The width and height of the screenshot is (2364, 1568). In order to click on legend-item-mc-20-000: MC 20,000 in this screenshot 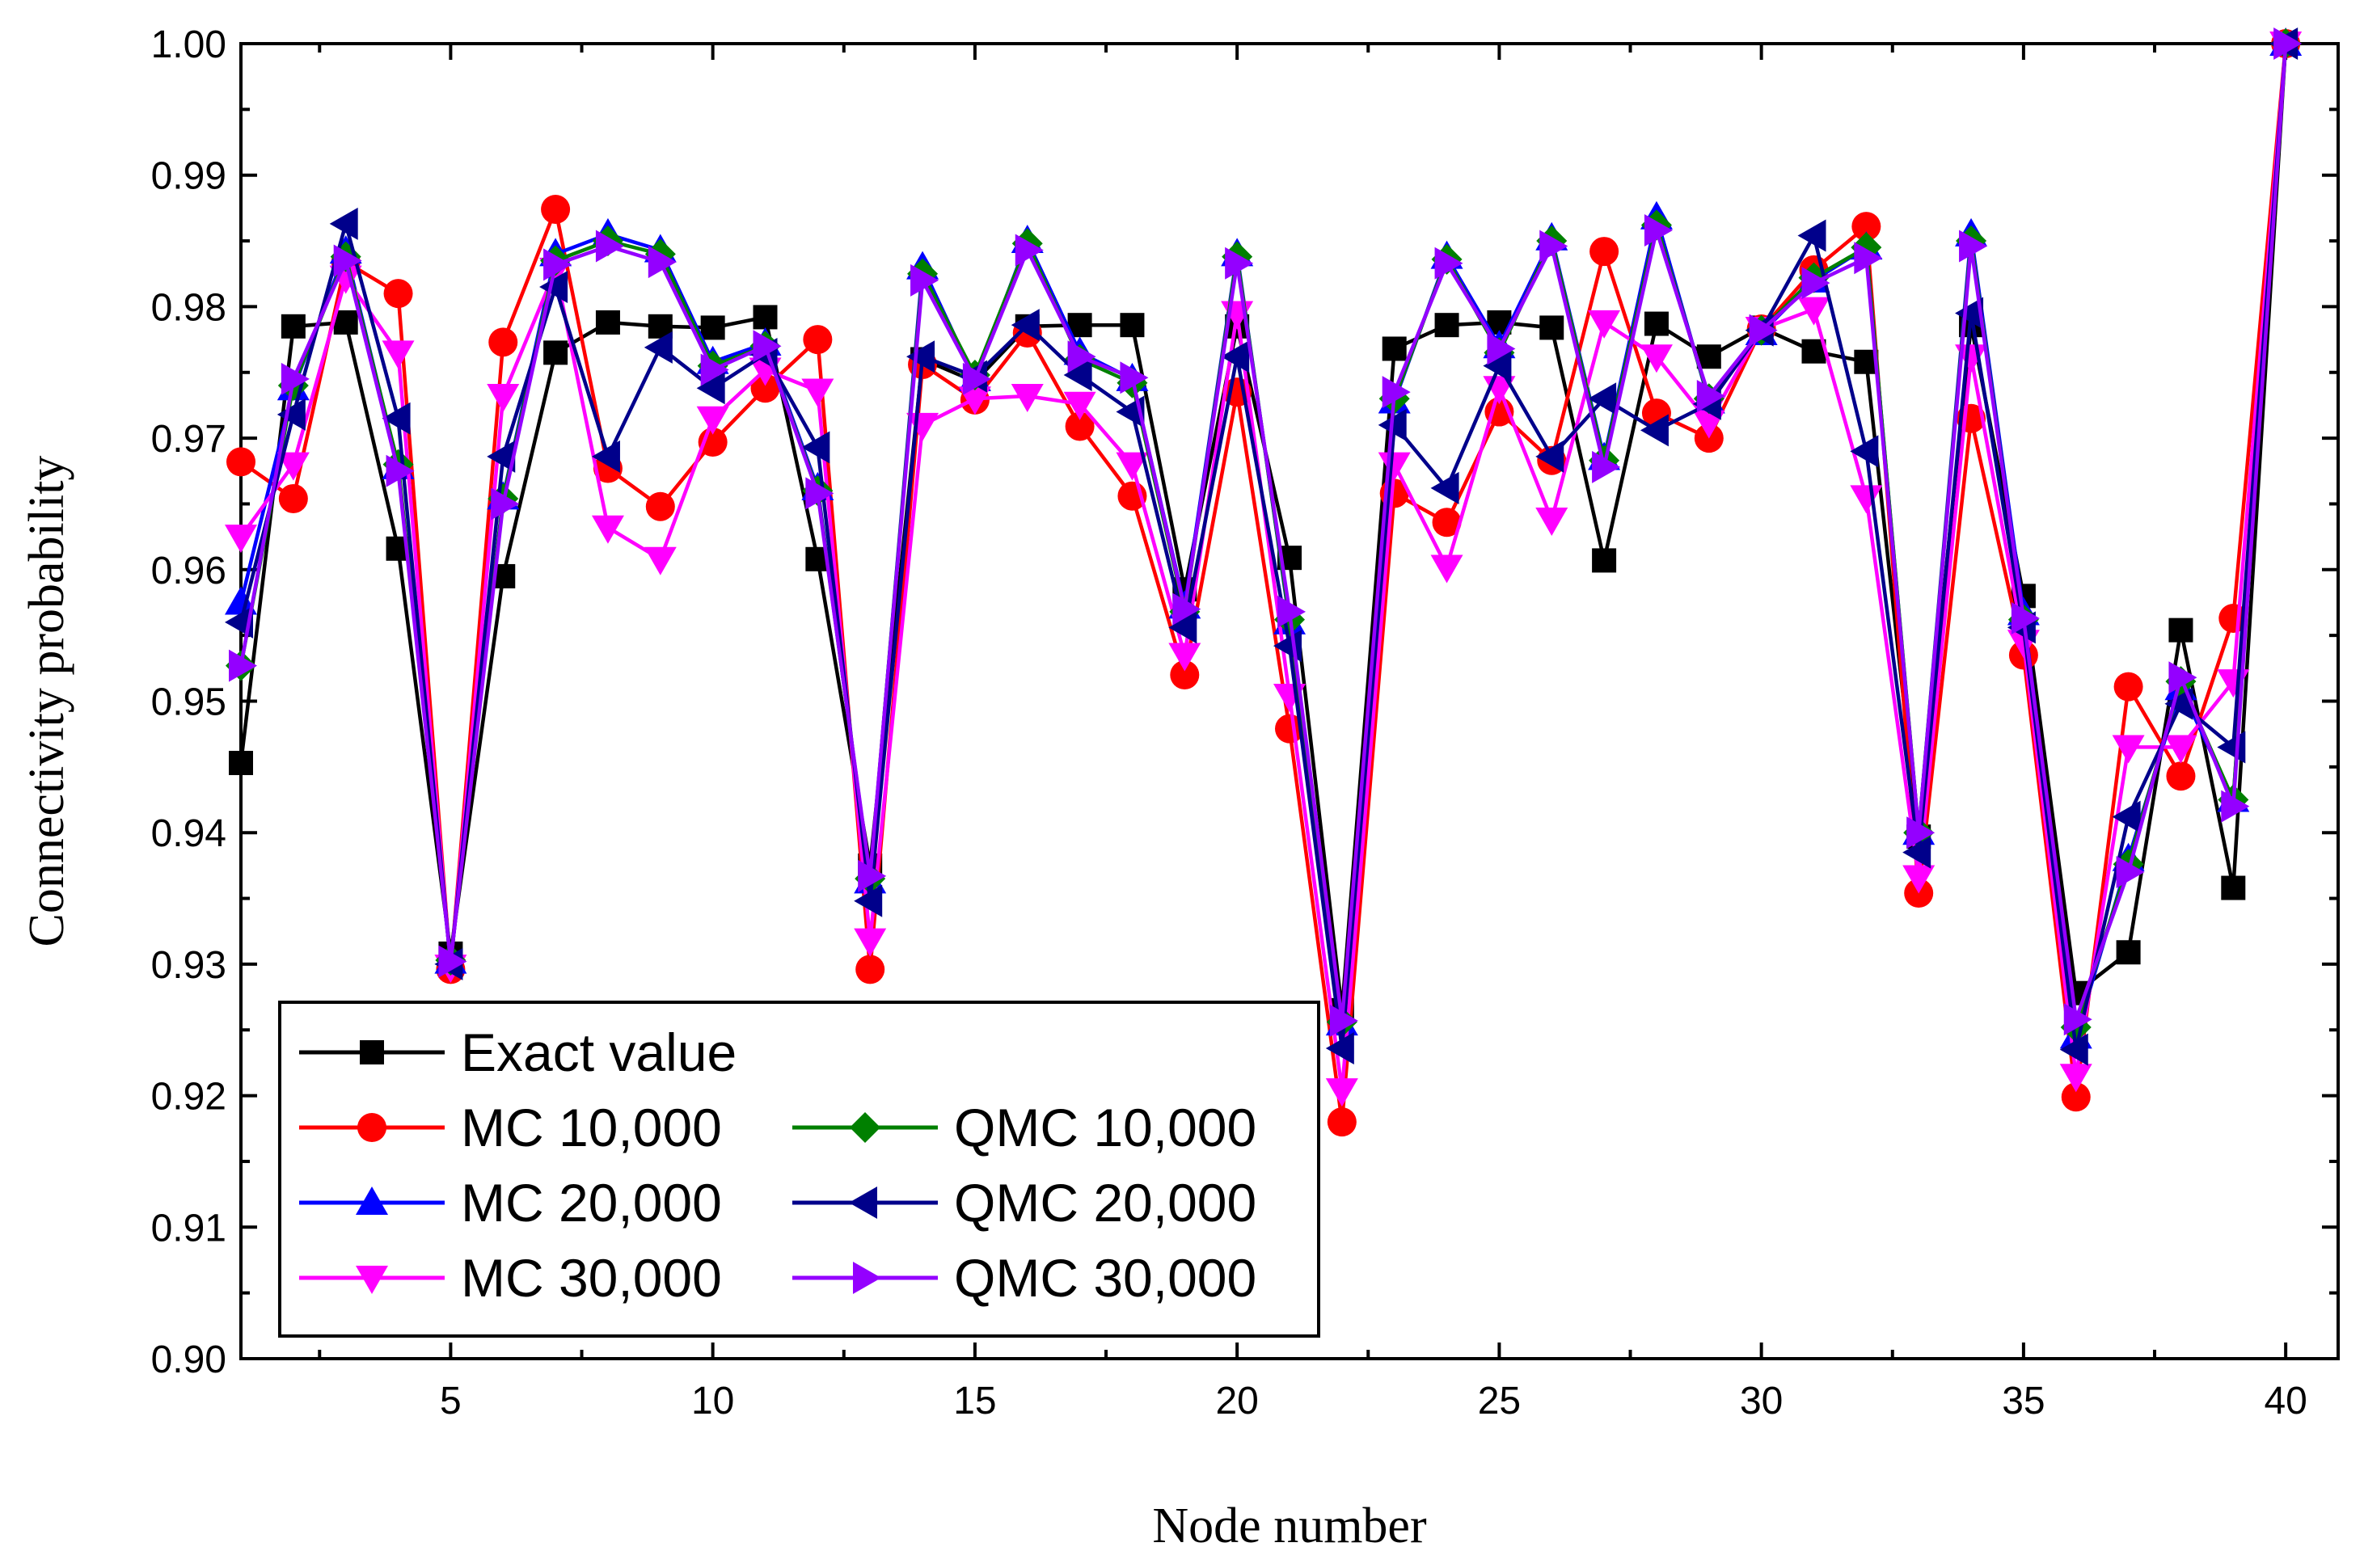, I will do `click(510, 1203)`.